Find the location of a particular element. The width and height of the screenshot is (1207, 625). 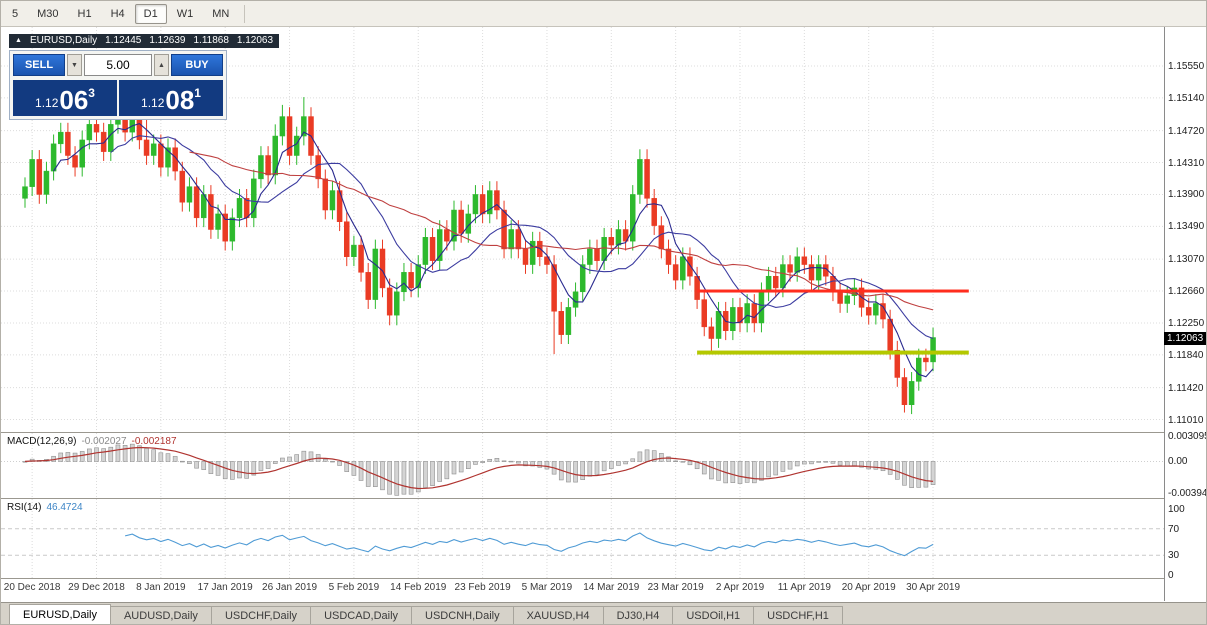

chart-tab-usdchf-h1: USDCHF,H1 is located at coordinates (798, 615).